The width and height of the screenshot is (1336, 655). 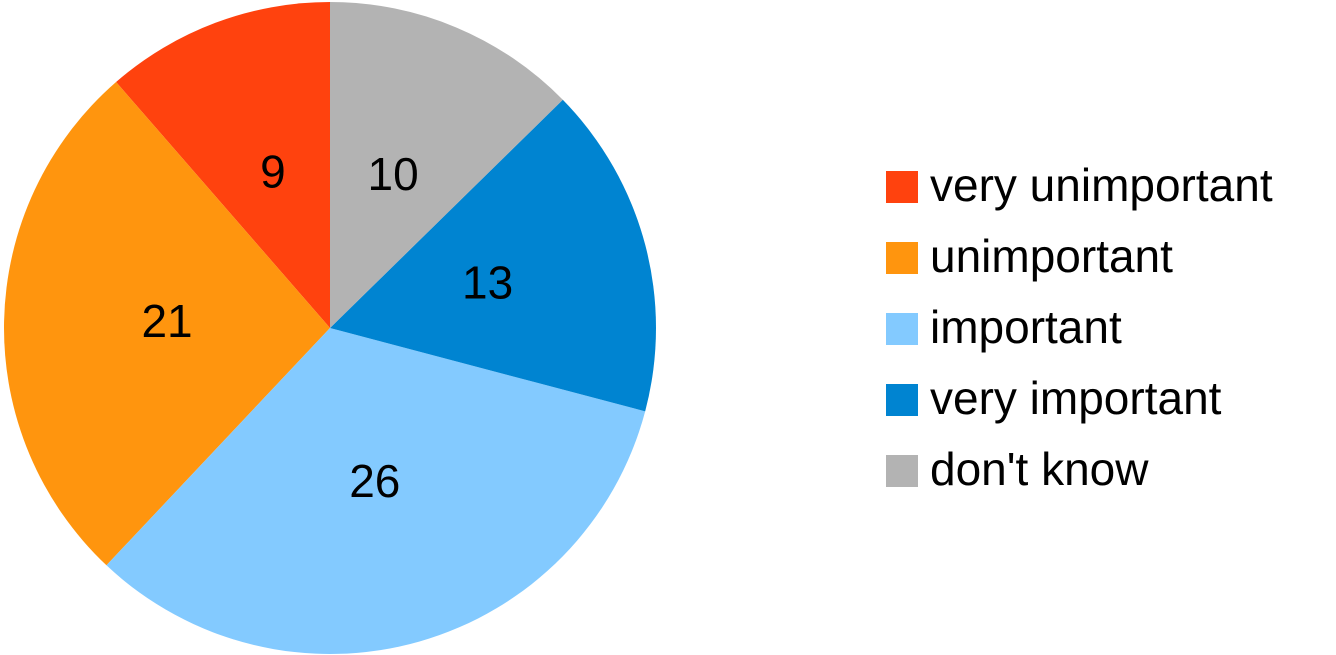 I want to click on data-label: 9, so click(x=273, y=171).